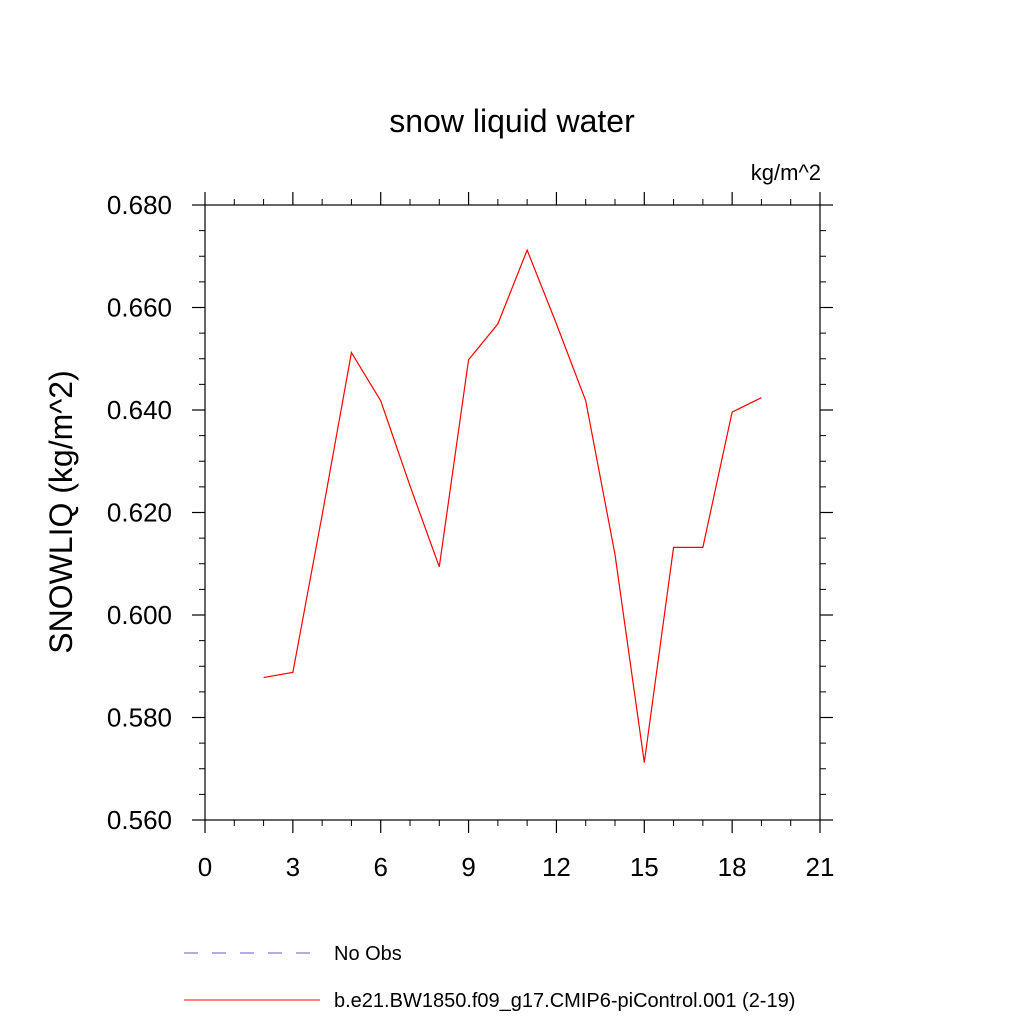 The width and height of the screenshot is (1024, 1024). Describe the element at coordinates (368, 954) in the screenshot. I see `legend-label-0: No Obs` at that location.